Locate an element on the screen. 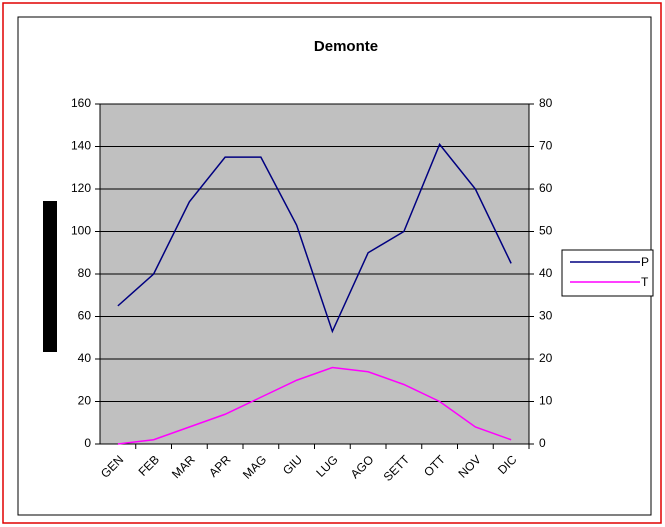 This screenshot has width=665, height=527. y-tick-label: 100 is located at coordinates (81, 231).